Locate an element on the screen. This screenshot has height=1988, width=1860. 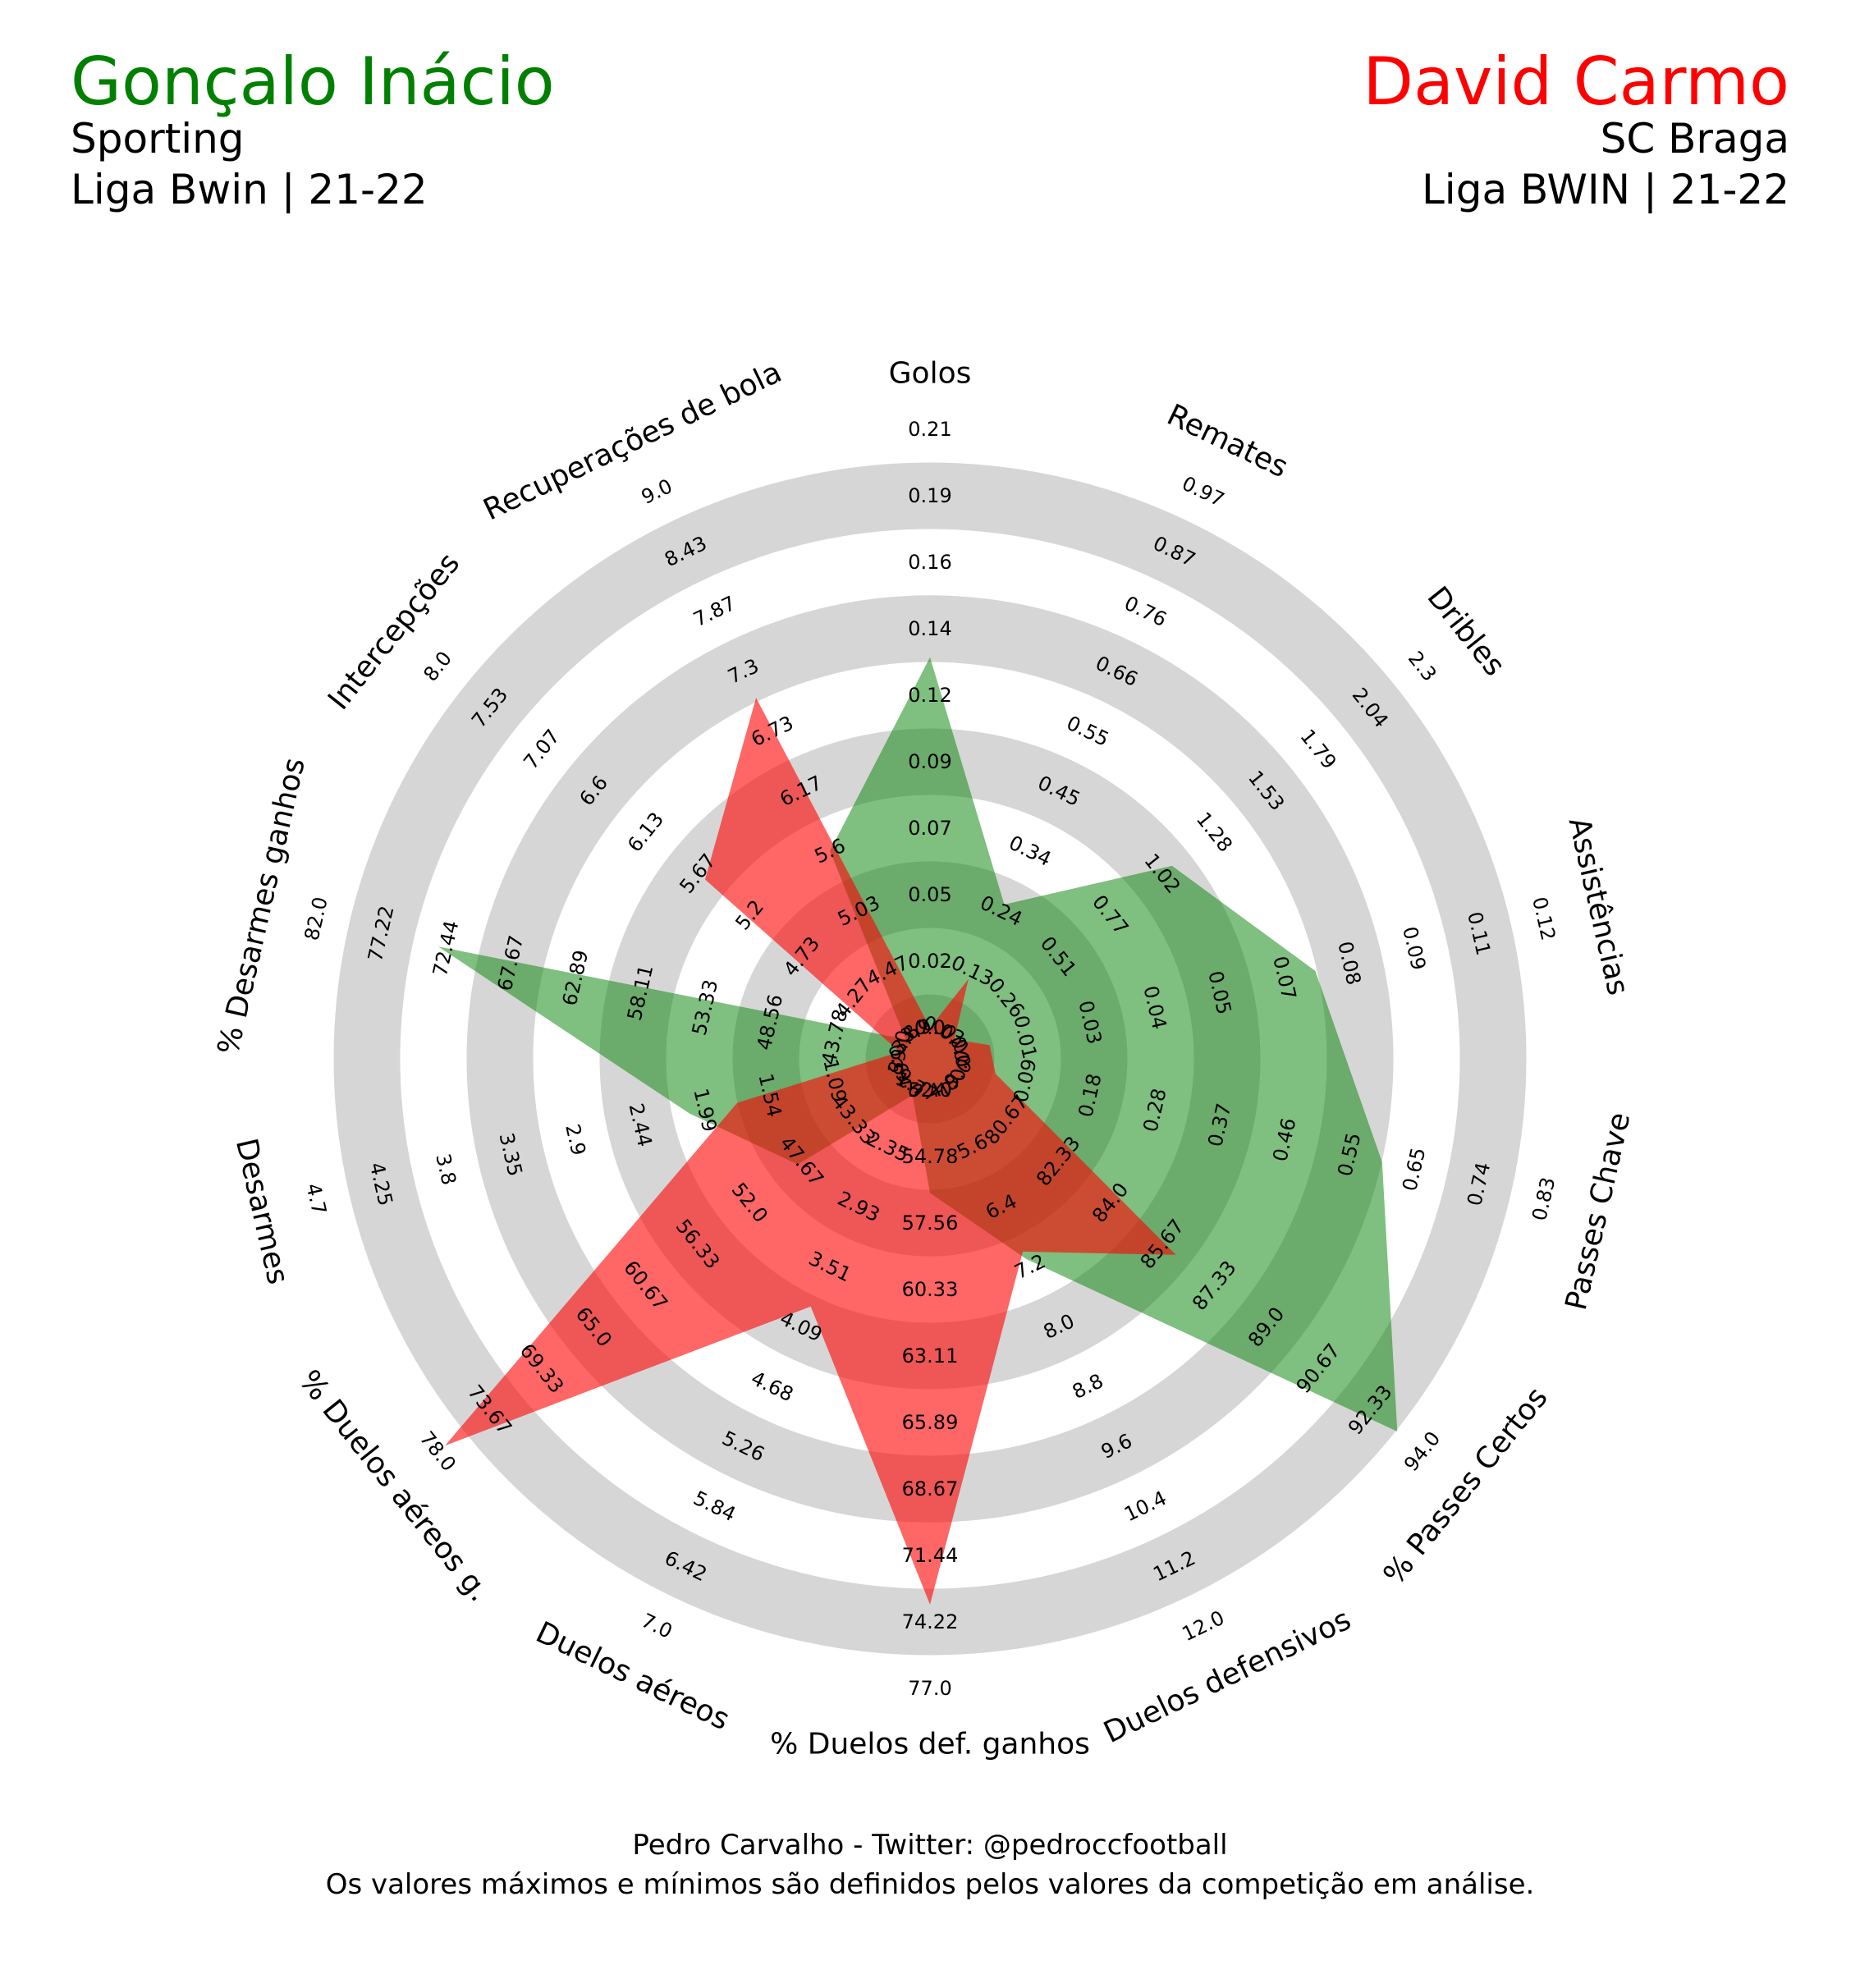
tick-label: 2.3 is located at coordinates (1422, 666).